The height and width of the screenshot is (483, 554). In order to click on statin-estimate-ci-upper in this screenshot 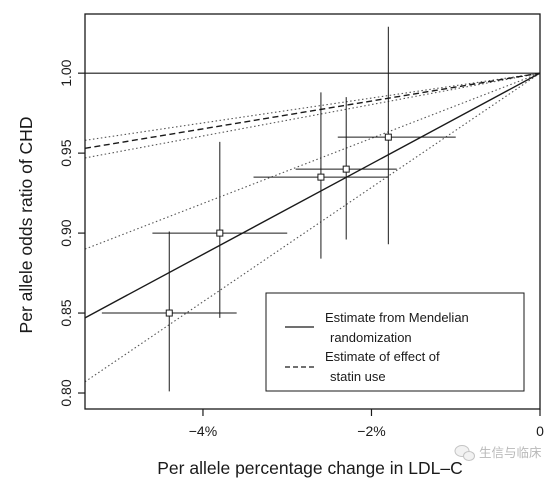, I will do `click(312, 106)`.